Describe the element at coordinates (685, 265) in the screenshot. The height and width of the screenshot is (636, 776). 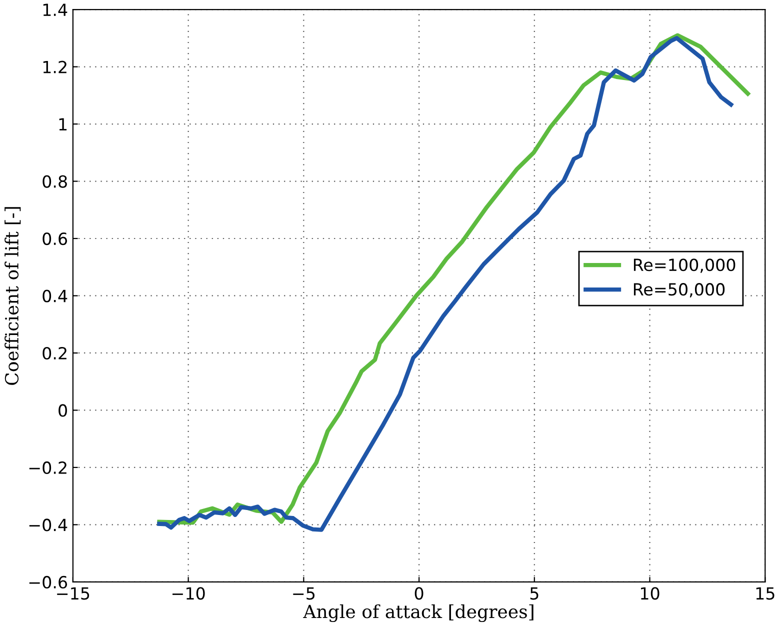
I see `legend-label: Re=100,000` at that location.